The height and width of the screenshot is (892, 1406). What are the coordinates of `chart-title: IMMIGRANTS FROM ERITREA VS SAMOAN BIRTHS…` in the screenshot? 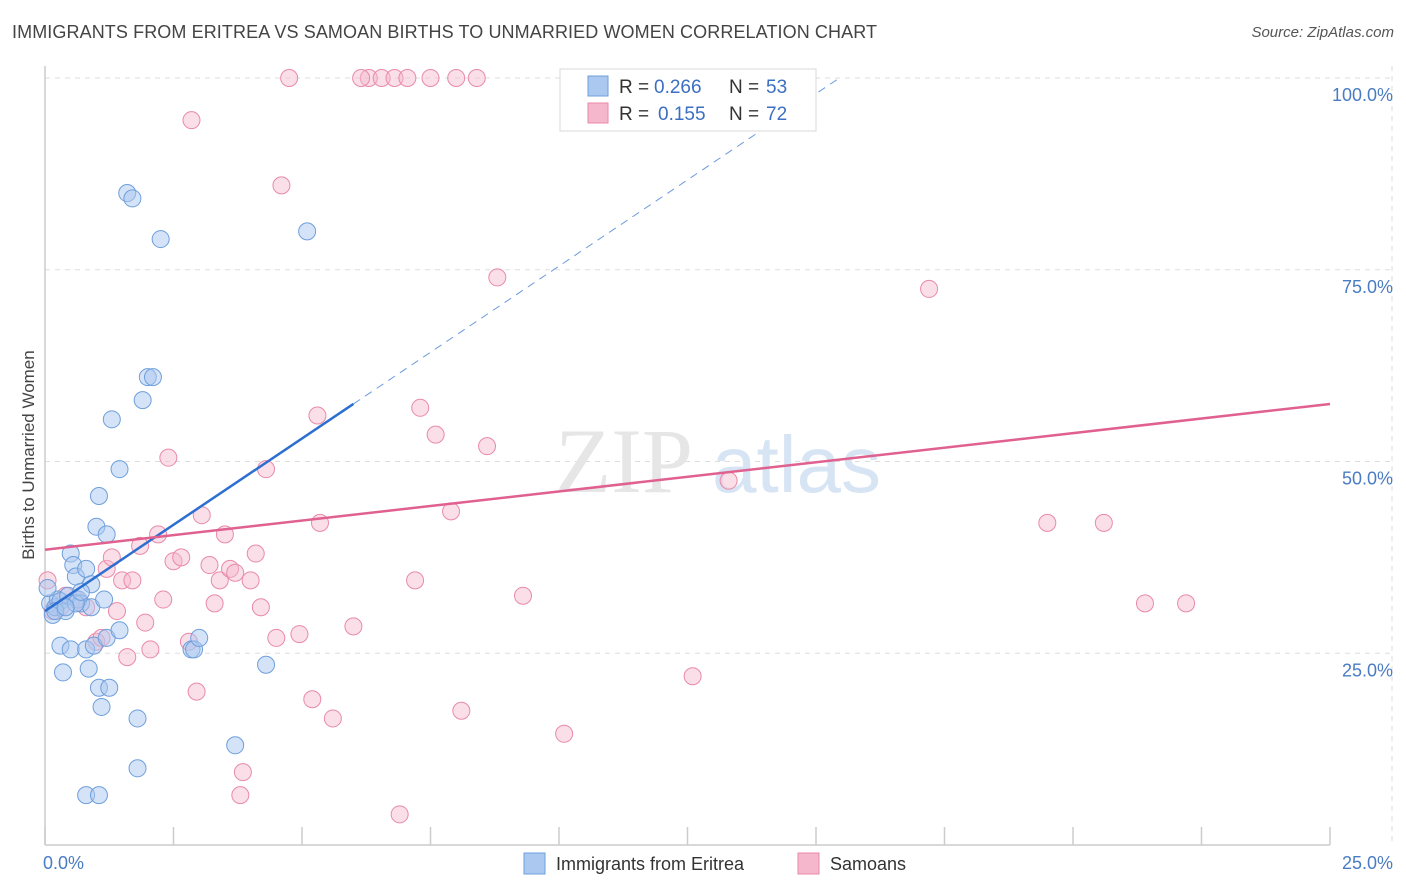 It's located at (445, 32).